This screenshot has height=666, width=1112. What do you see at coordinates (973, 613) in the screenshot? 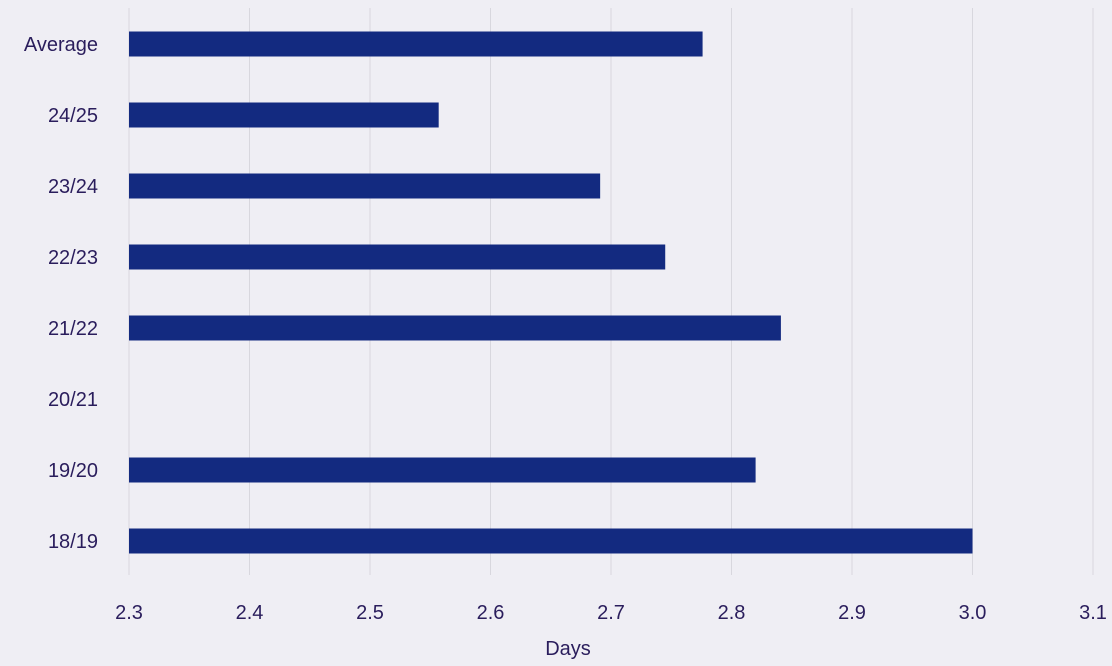
I see `x-tick-label: 3.0` at bounding box center [973, 613].